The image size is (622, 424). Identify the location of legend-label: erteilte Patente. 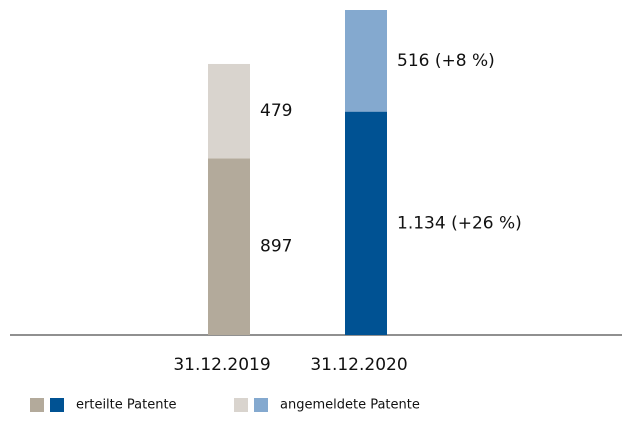
(126, 405).